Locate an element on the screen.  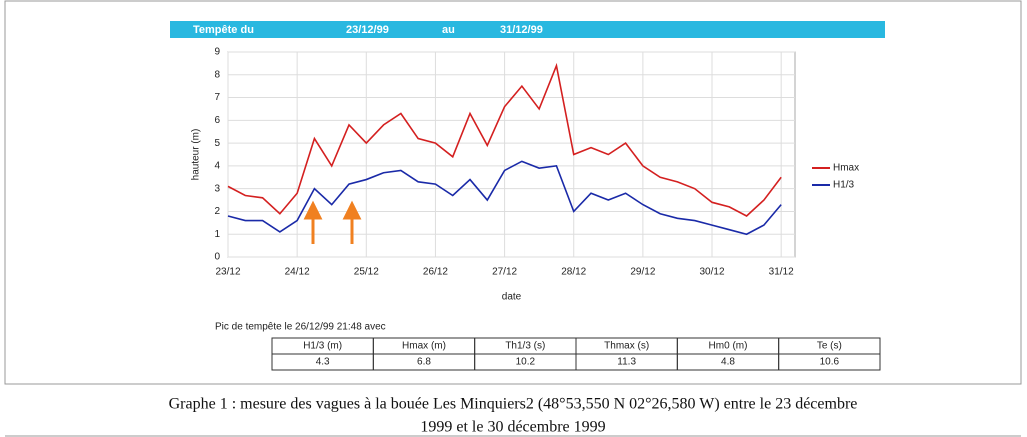
x-tick-label: 29/12 is located at coordinates (642, 272).